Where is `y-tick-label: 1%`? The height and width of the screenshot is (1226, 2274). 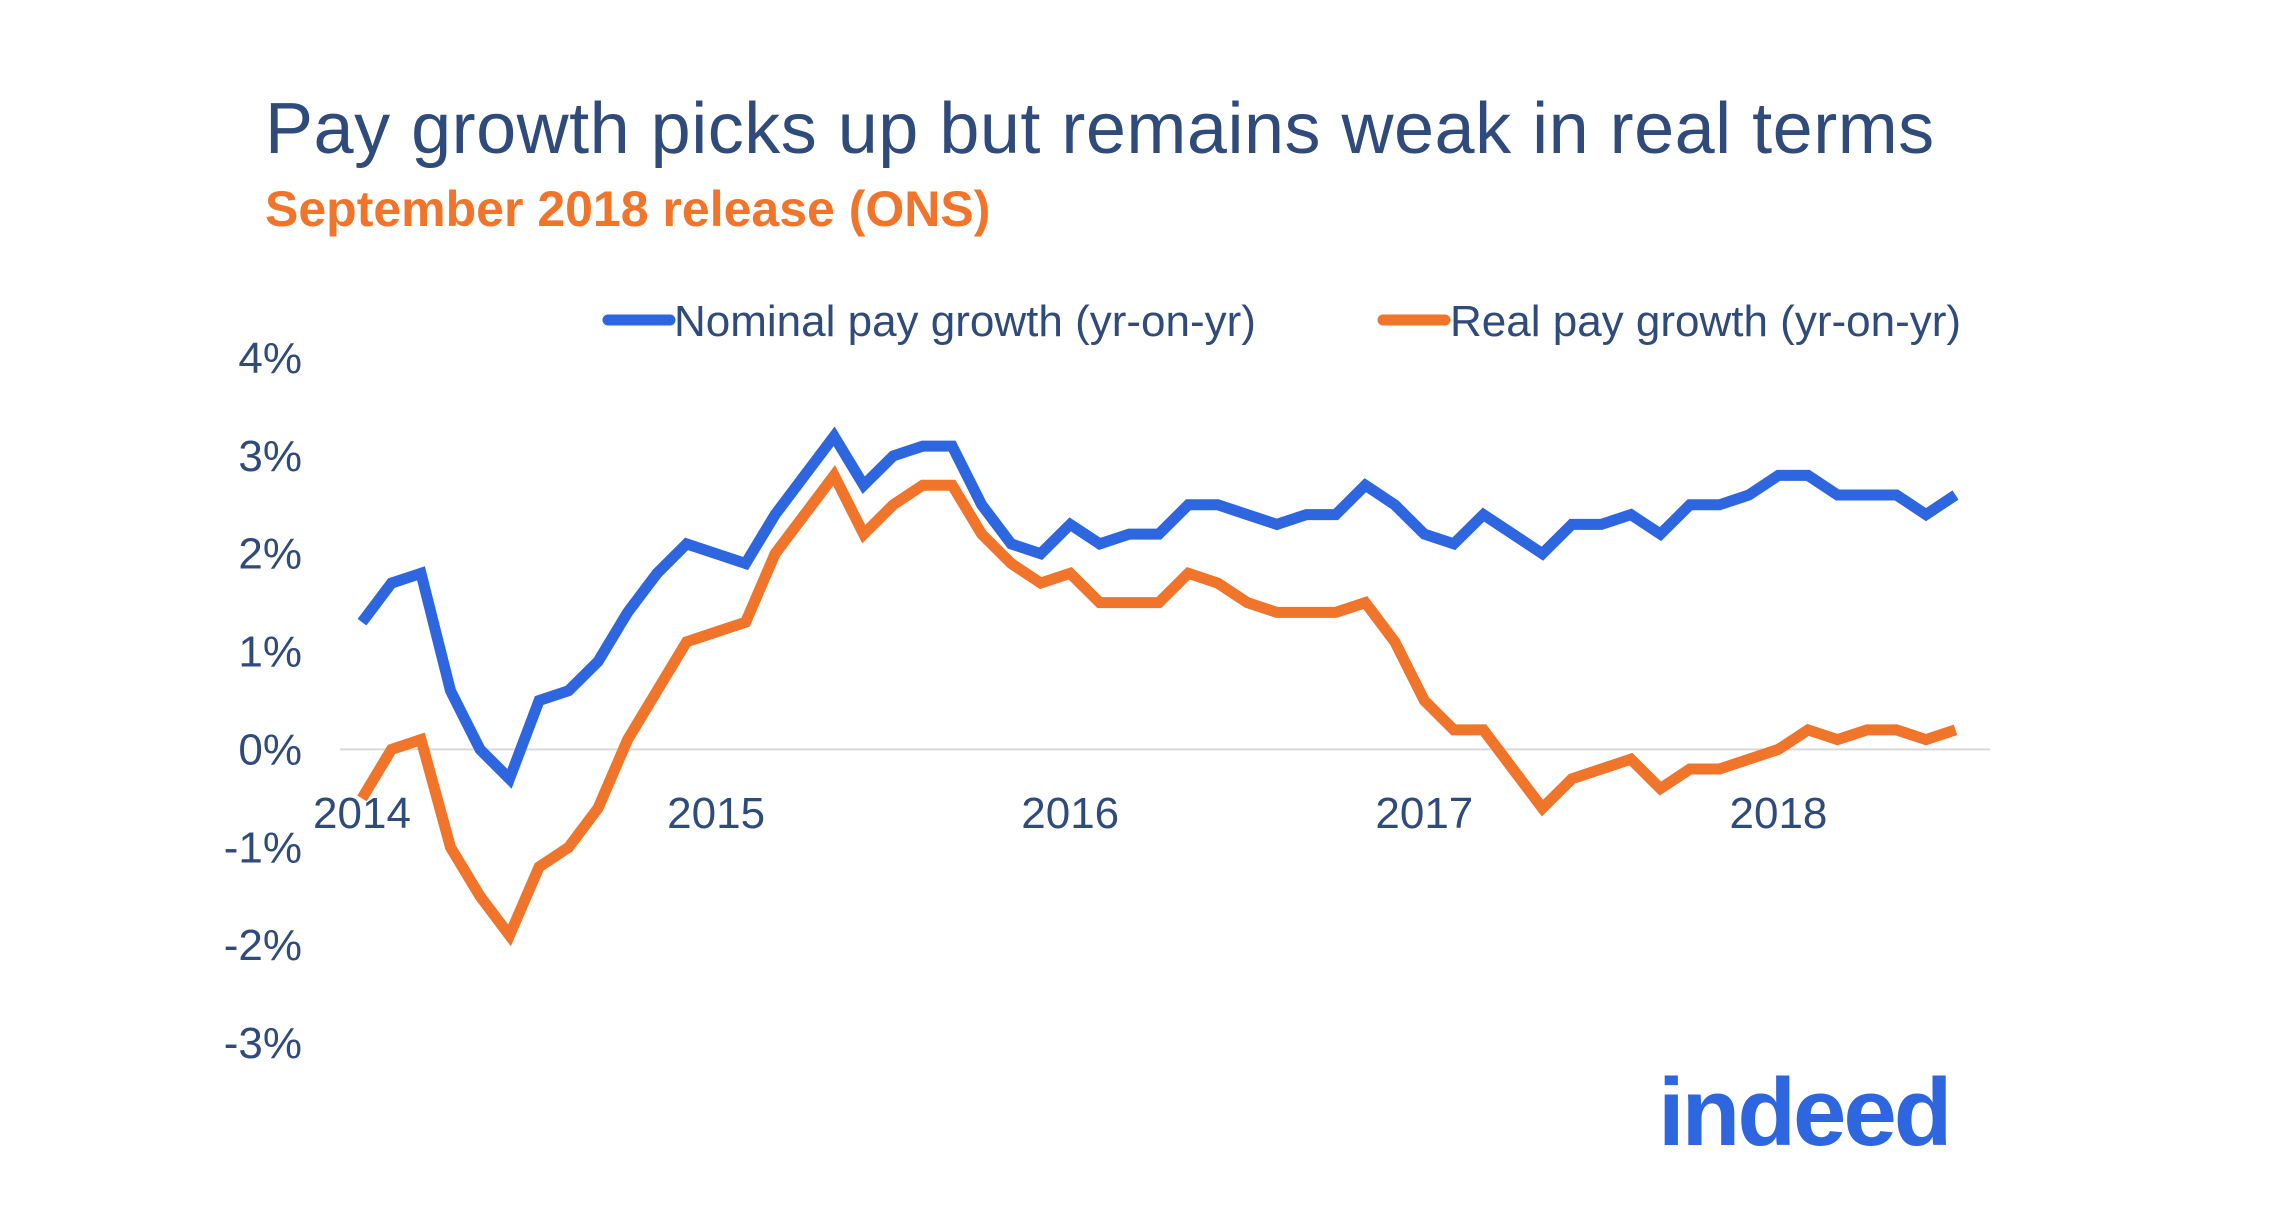
y-tick-label: 1% is located at coordinates (270, 652).